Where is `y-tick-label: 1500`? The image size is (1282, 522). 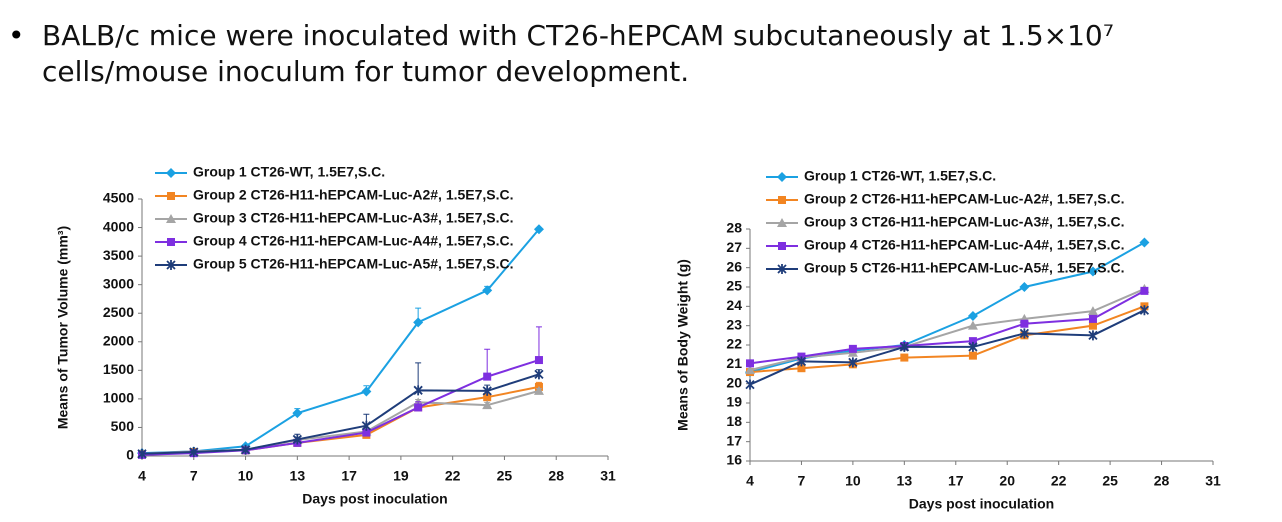 y-tick-label: 1500 is located at coordinates (118, 369).